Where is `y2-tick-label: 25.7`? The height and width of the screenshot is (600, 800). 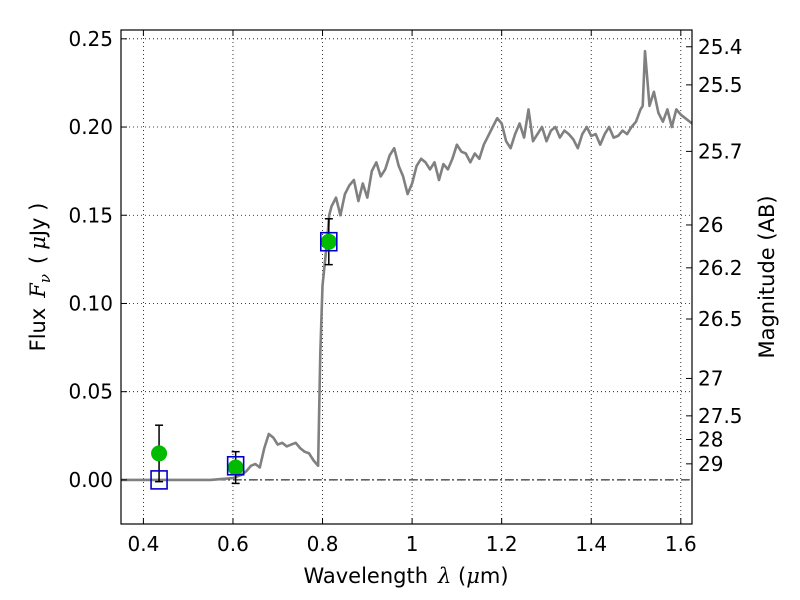 y2-tick-label: 25.7 is located at coordinates (720, 151).